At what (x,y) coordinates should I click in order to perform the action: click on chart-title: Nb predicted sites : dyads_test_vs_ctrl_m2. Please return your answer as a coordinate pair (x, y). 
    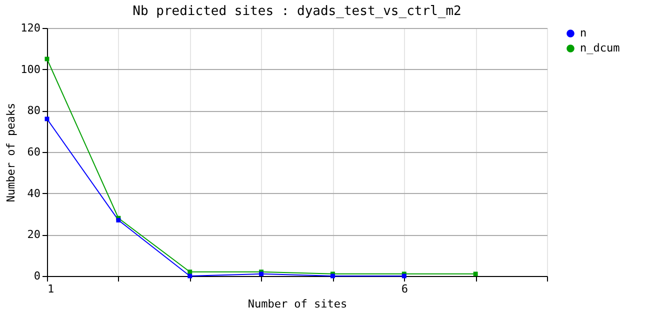
    Looking at the image, I should click on (297, 11).